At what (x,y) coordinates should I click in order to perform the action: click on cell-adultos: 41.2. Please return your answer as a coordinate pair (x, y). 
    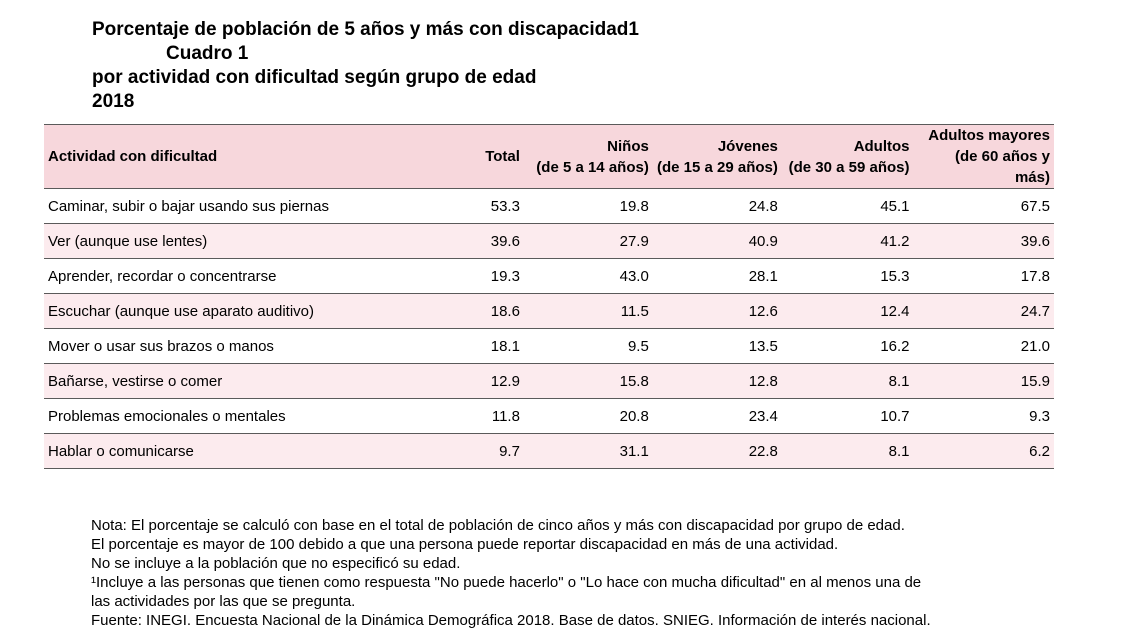
    Looking at the image, I should click on (847, 241).